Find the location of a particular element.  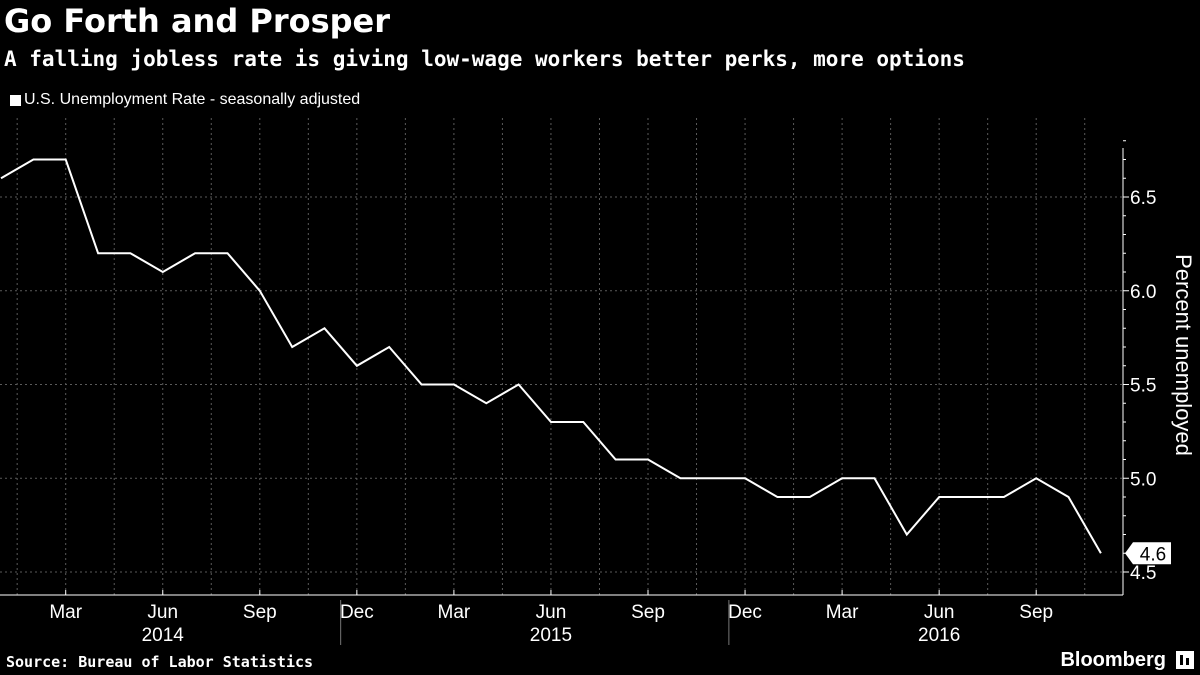

y-tick-label: 6.5 is located at coordinates (1143, 198).